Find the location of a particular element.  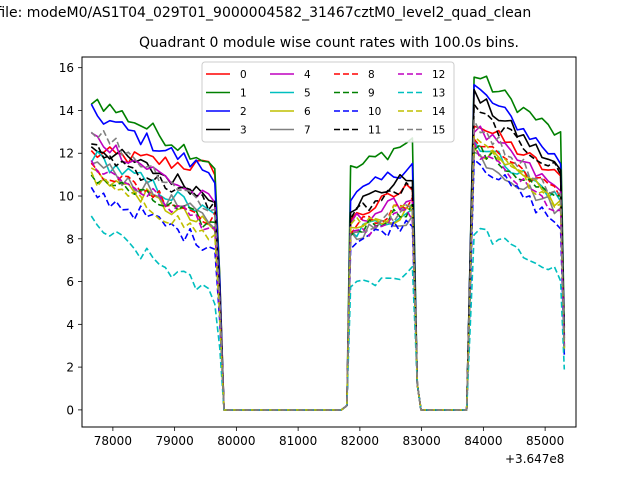

y-tick-label: 14 is located at coordinates (66, 111).